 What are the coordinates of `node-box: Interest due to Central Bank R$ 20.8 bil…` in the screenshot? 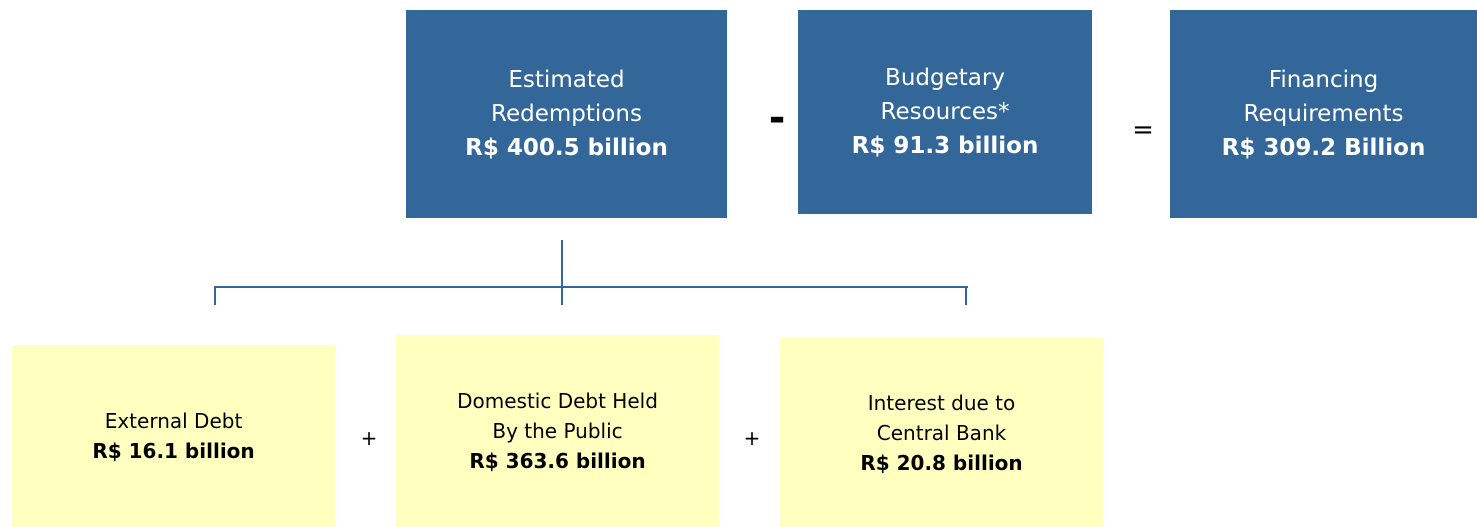 It's located at (941, 432).